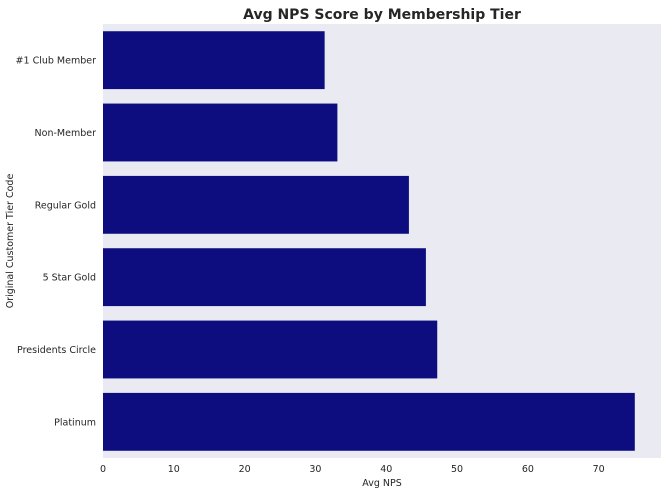 This screenshot has width=668, height=495. I want to click on x-tick-label: 0, so click(103, 469).